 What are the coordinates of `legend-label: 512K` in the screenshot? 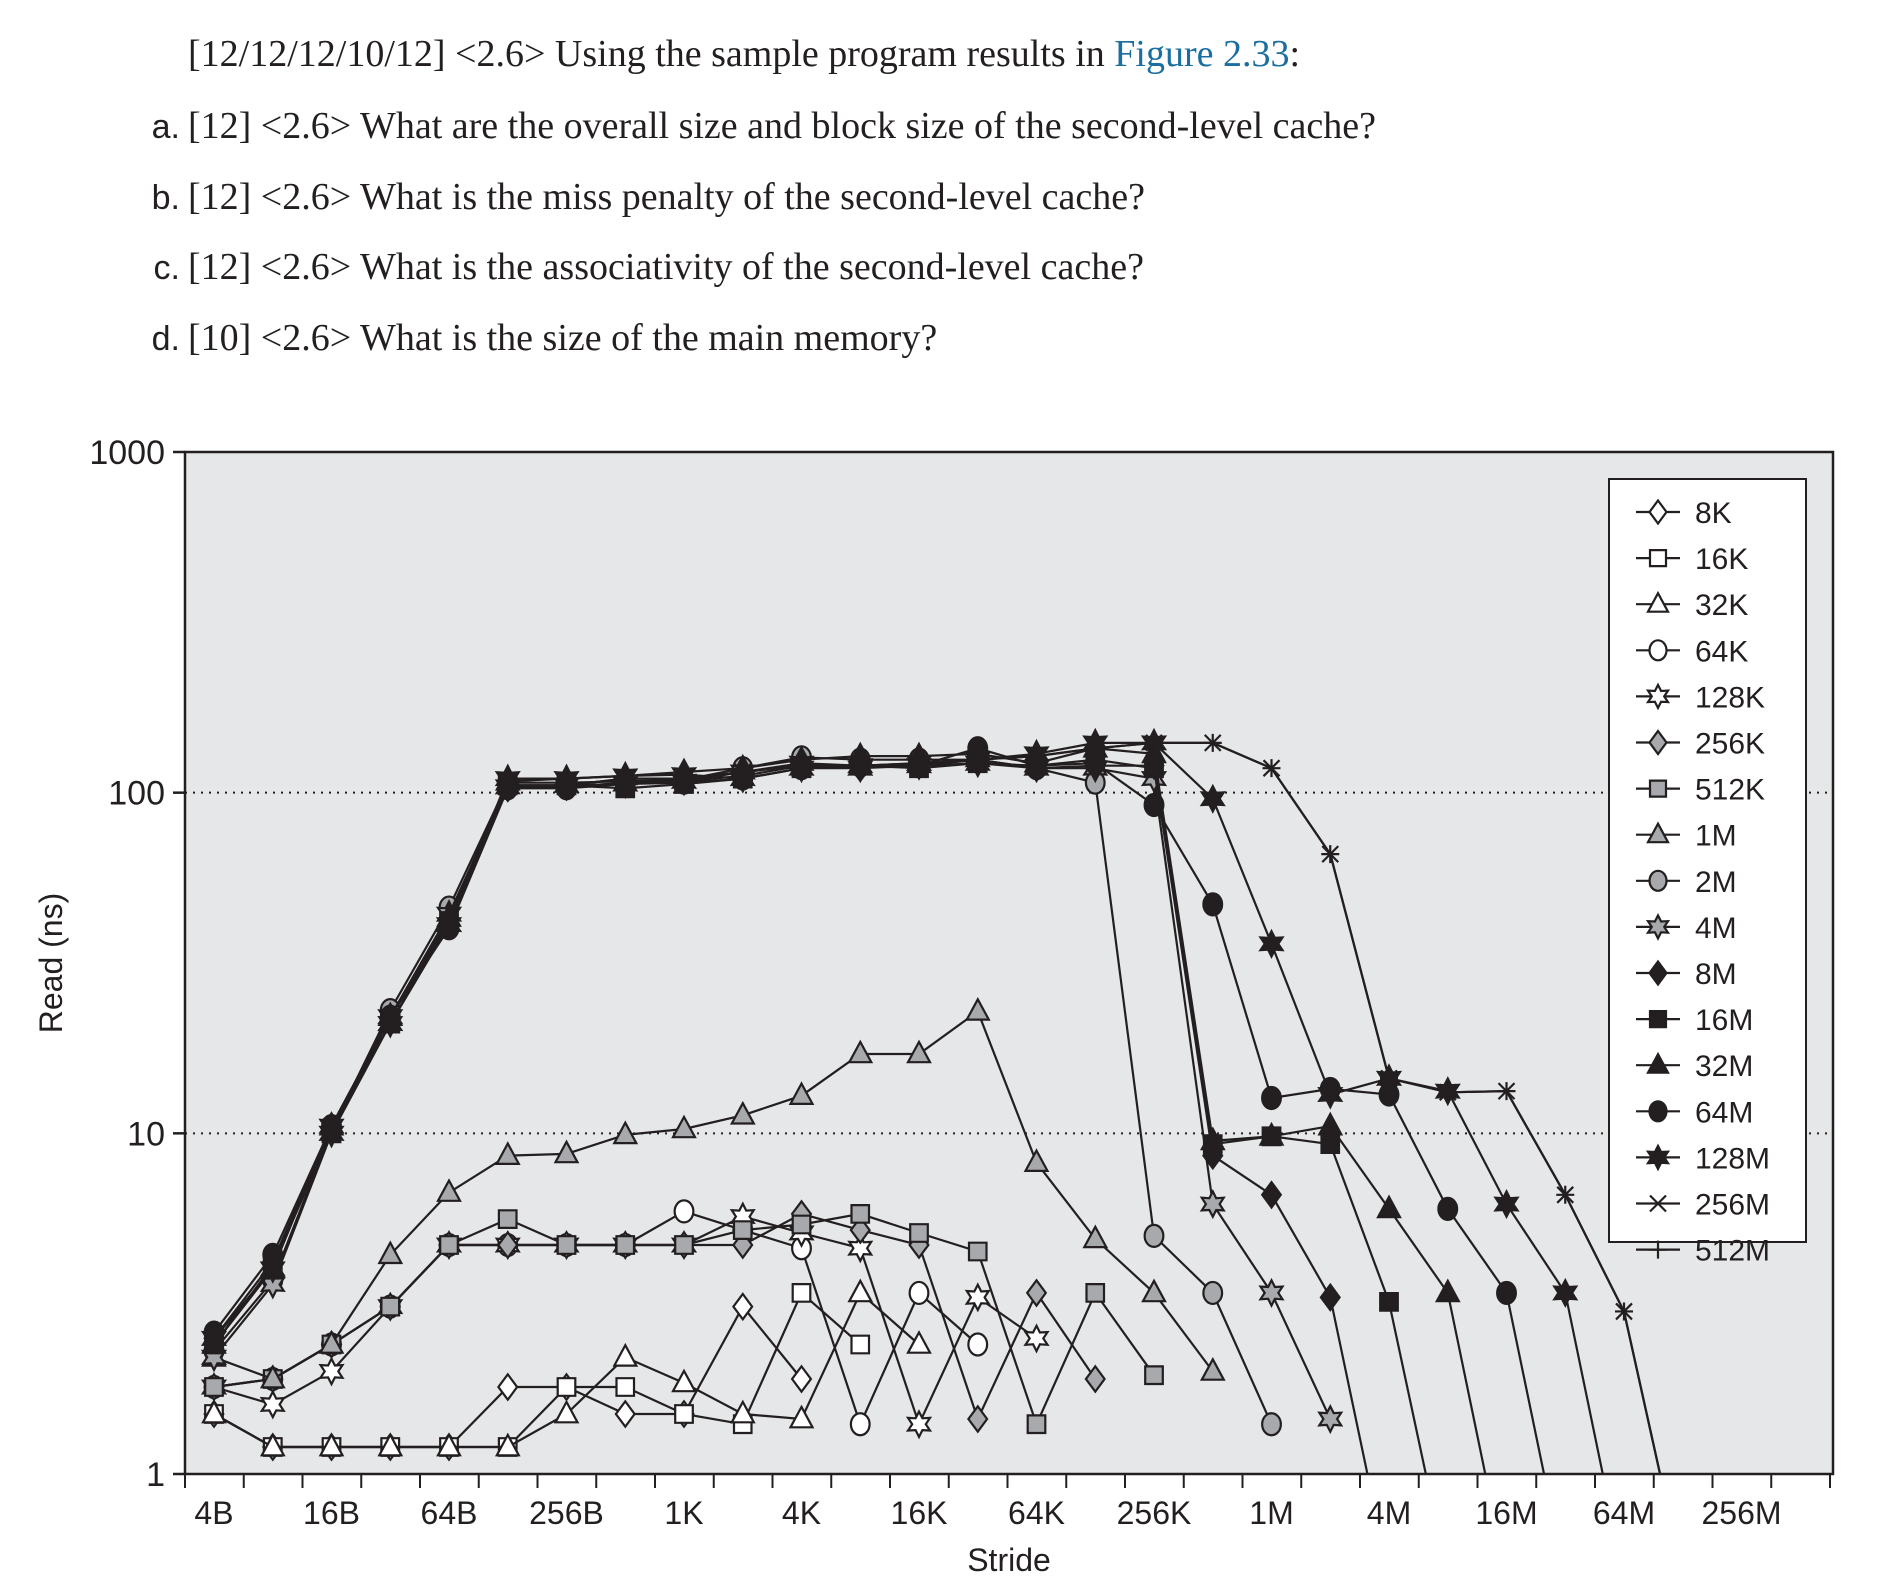 It's located at (1730, 790).